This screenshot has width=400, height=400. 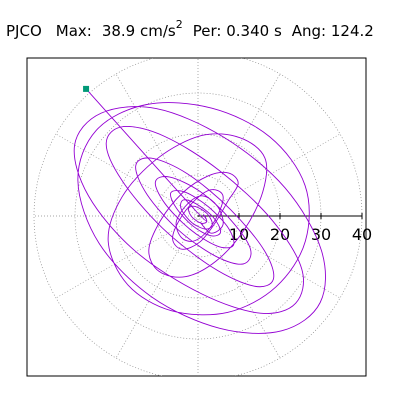 I want to click on orbit-end-marker, so click(x=86, y=88).